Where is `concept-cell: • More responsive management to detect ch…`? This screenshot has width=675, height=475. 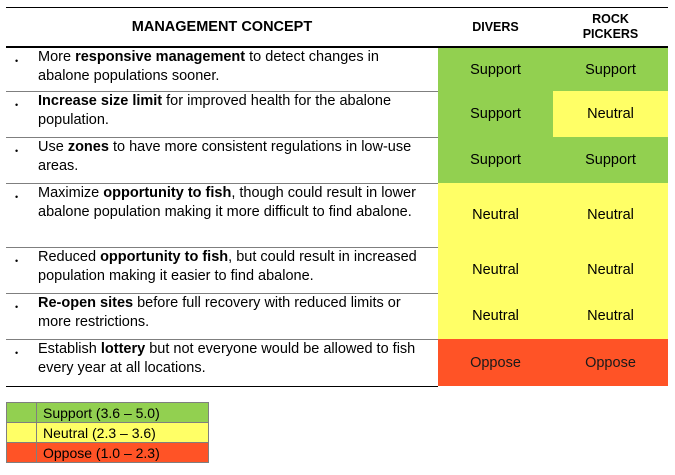
concept-cell: • More responsive management to detect ch… is located at coordinates (222, 69).